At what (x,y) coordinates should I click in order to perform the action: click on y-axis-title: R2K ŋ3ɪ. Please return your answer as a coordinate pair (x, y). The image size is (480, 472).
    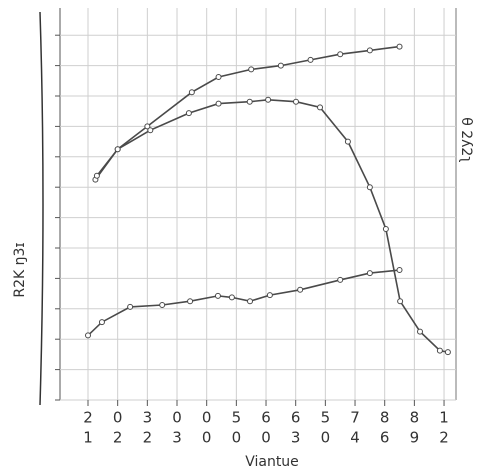
    Looking at the image, I should click on (20, 269).